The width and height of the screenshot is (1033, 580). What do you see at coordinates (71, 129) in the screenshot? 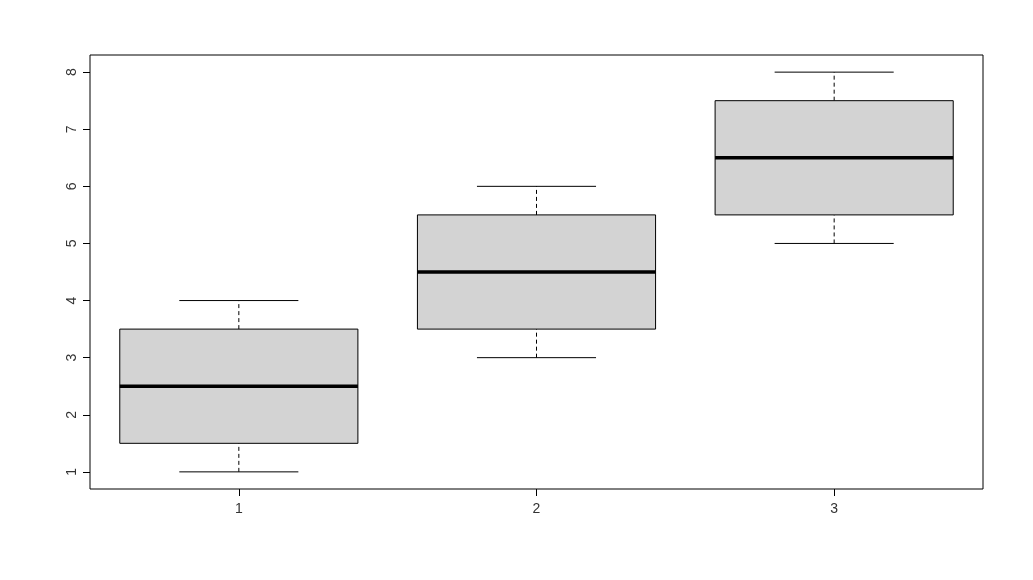
I see `y-tick-label: 7` at bounding box center [71, 129].